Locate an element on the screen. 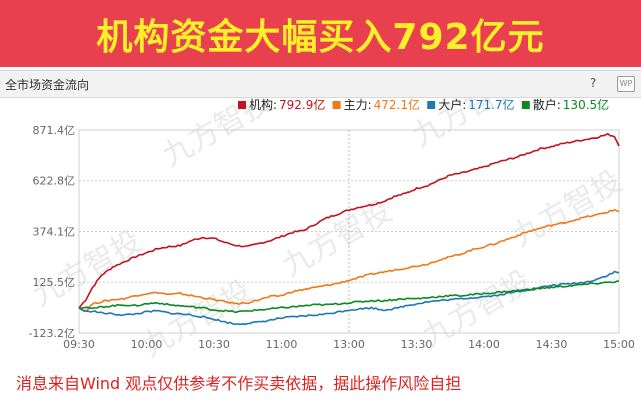  help-icon: ? is located at coordinates (593, 83).